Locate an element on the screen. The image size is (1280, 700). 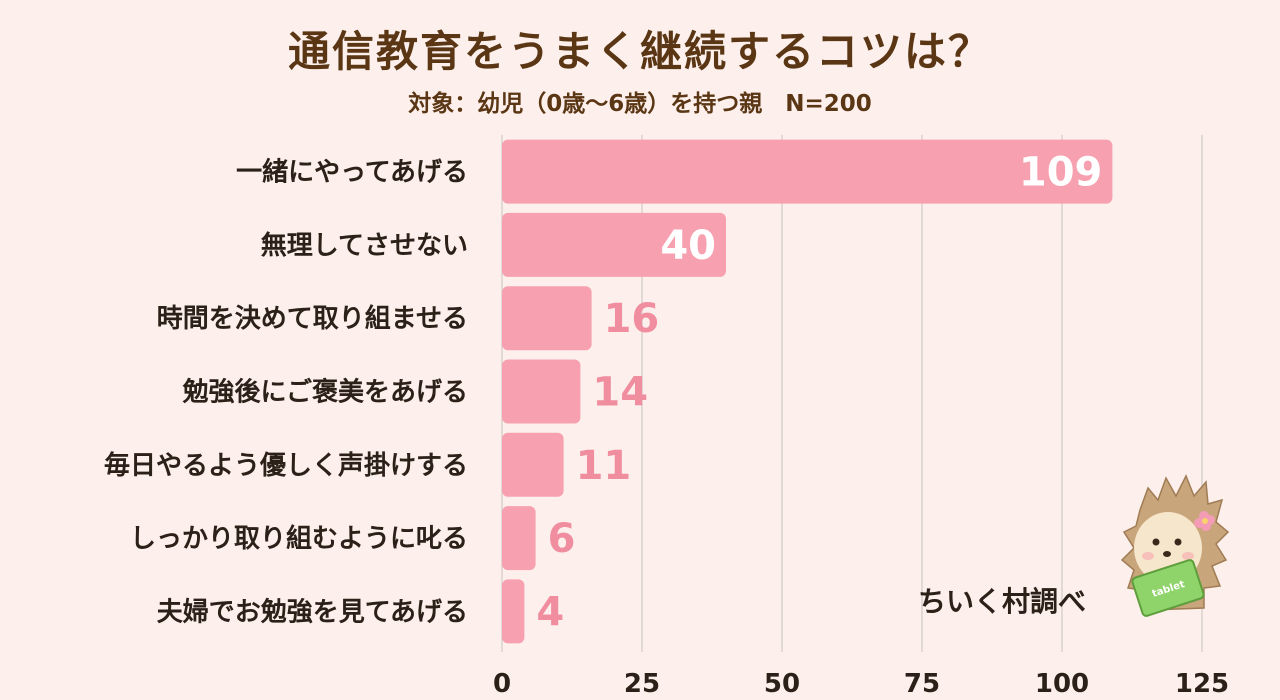
value-label: 40 is located at coordinates (688, 246).